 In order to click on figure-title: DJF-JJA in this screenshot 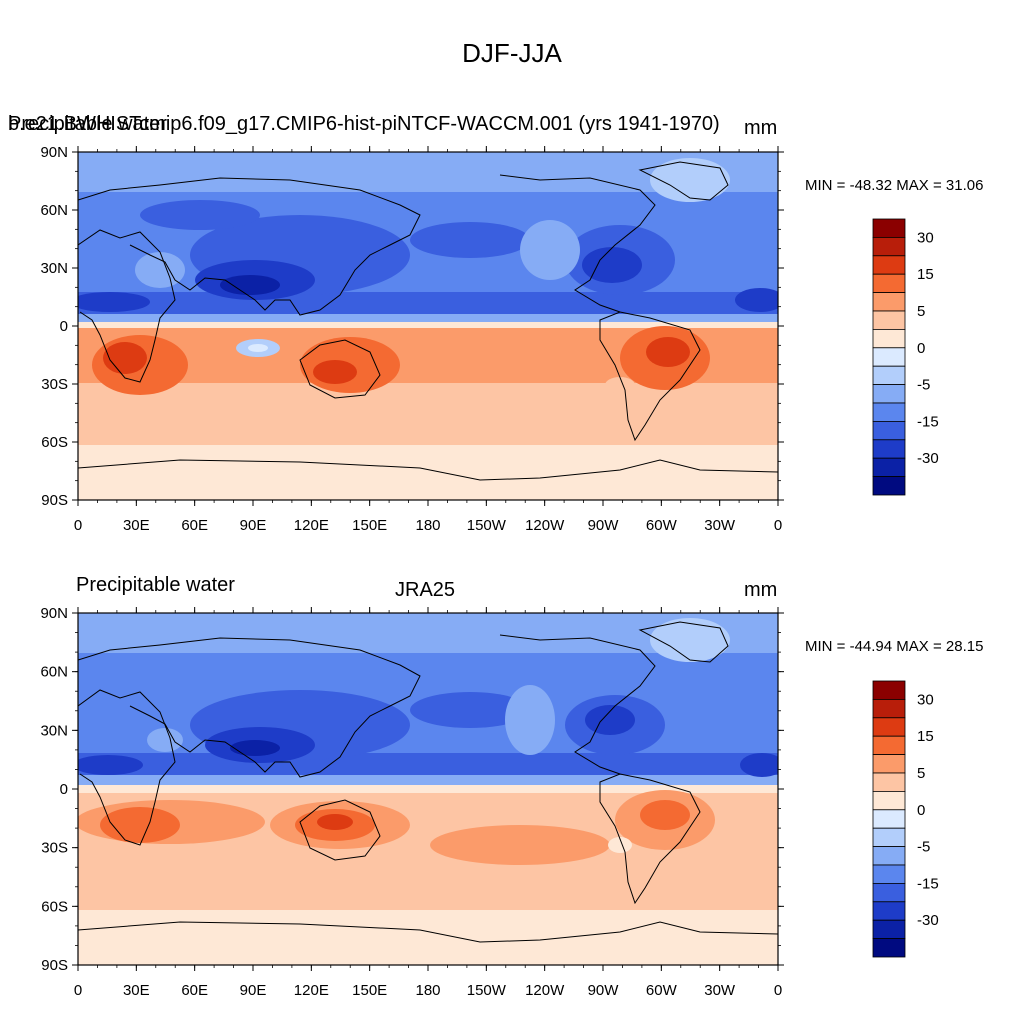, I will do `click(512, 53)`.